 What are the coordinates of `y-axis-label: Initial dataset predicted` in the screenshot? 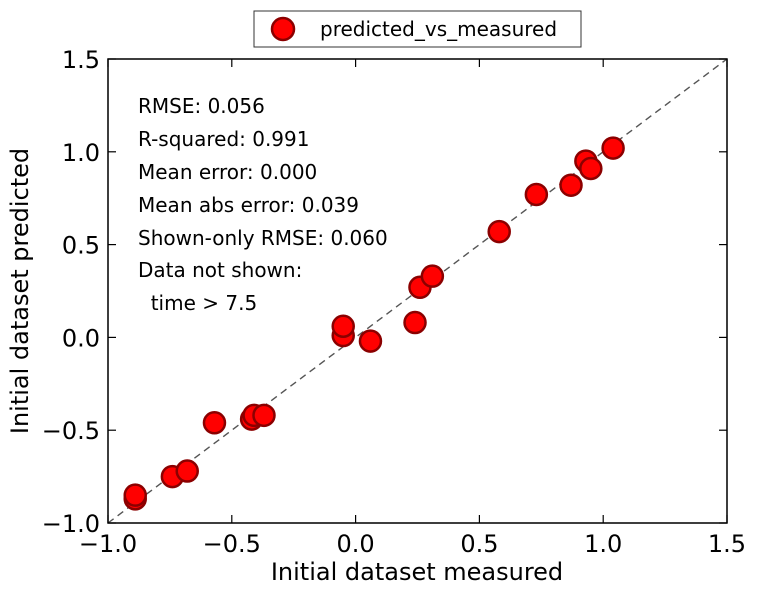 It's located at (20, 291).